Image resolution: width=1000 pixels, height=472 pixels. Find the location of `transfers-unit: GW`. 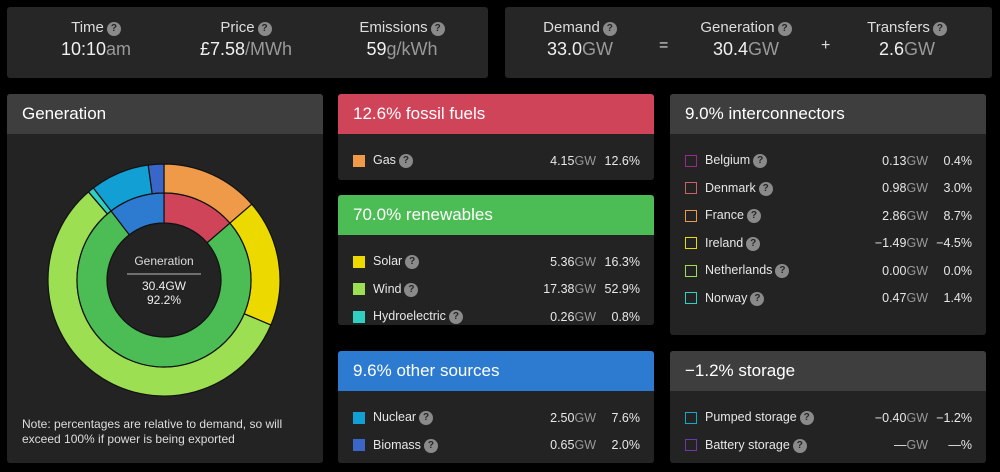

transfers-unit: GW is located at coordinates (920, 49).